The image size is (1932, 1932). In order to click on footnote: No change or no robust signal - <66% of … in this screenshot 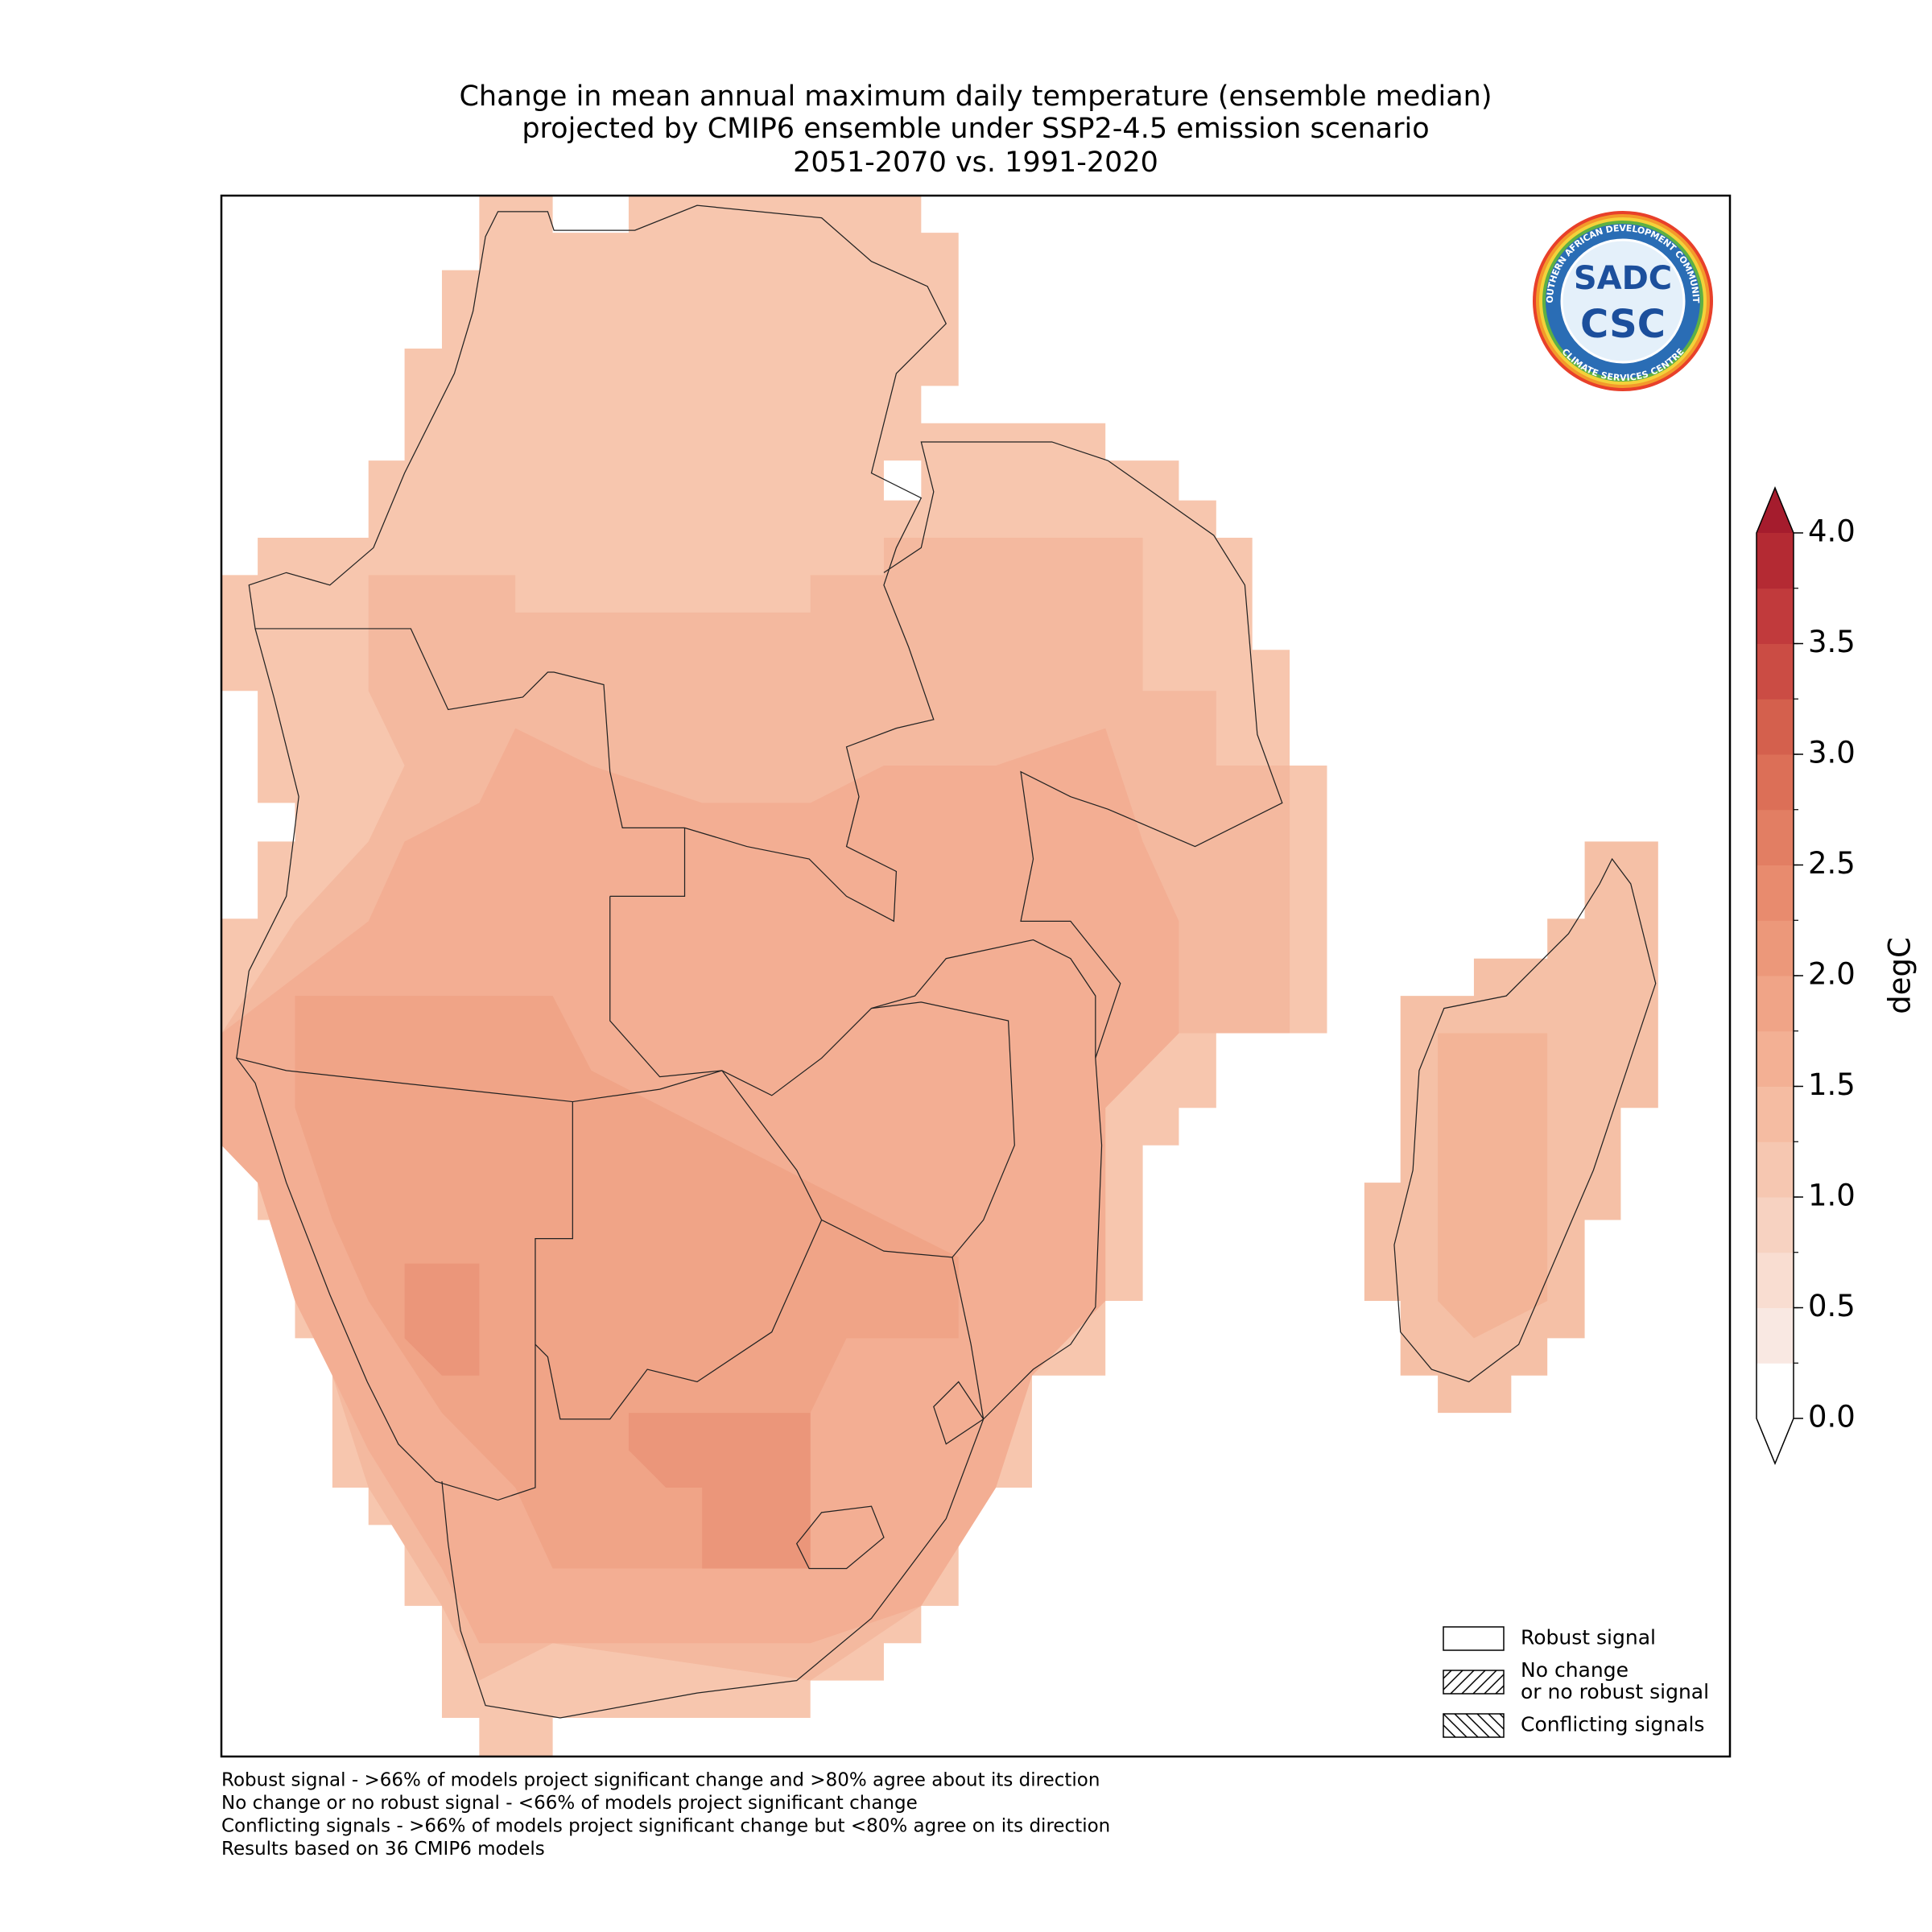, I will do `click(569, 1803)`.